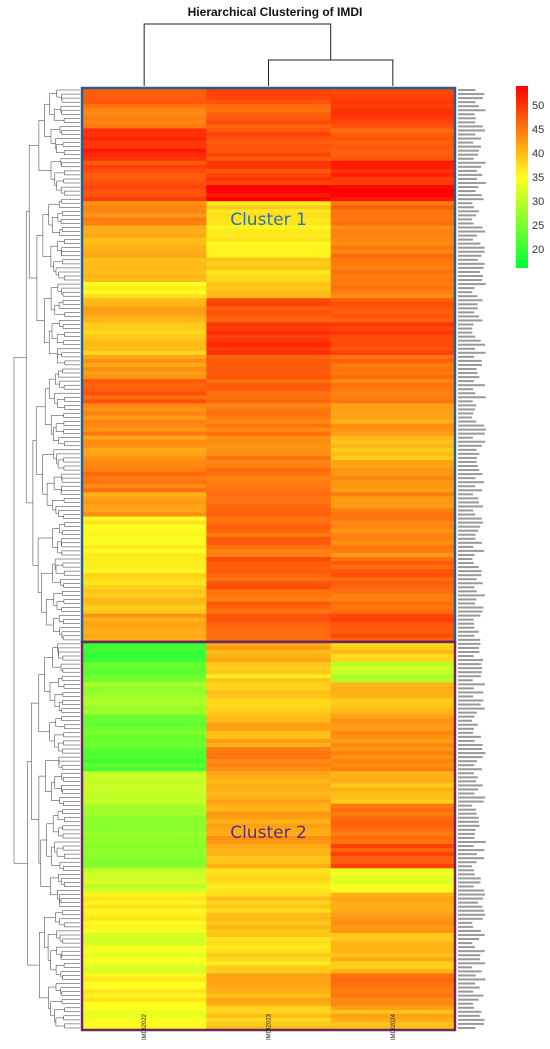  What do you see at coordinates (538, 154) in the screenshot?
I see `colorbar-tick-40: 40` at bounding box center [538, 154].